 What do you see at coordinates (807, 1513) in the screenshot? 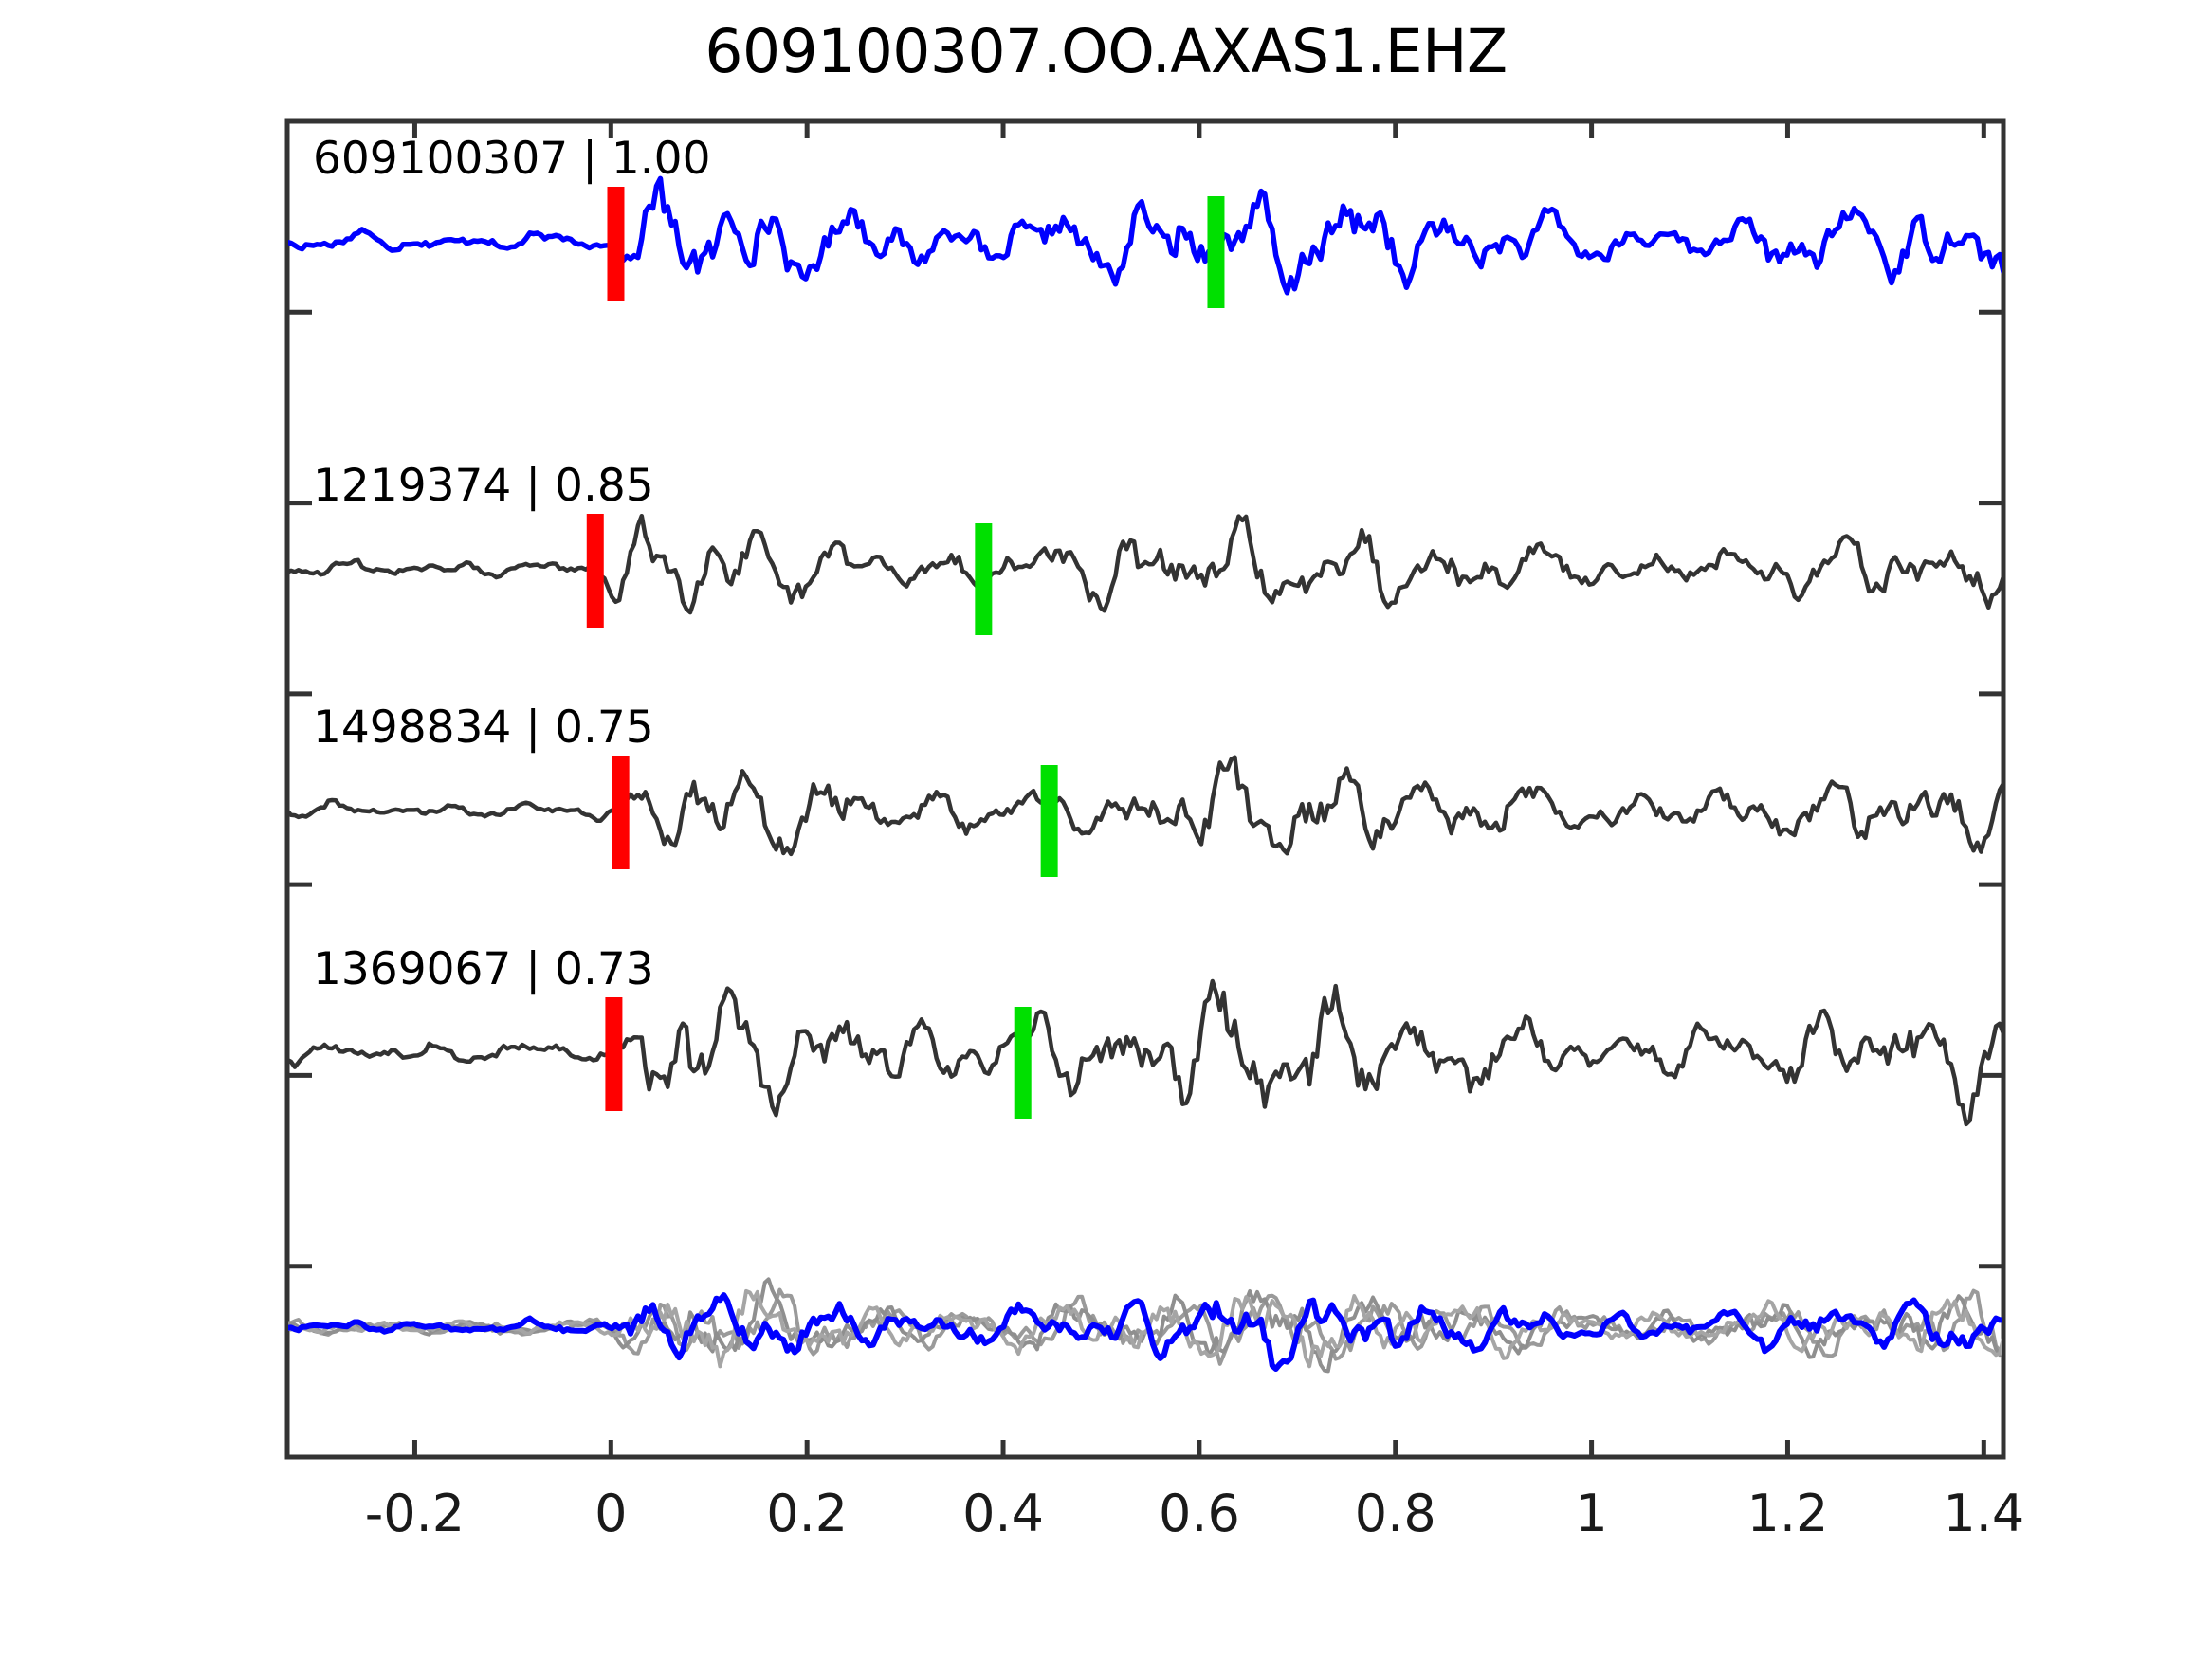
I see `x-tick-label: 0.2` at bounding box center [807, 1513].